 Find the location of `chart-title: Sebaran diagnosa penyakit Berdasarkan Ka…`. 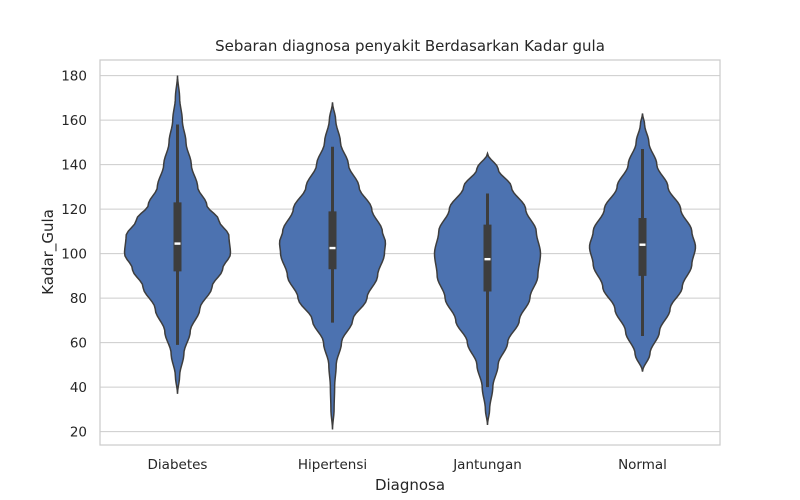

chart-title: Sebaran diagnosa penyakit Berdasarkan Ka… is located at coordinates (410, 46).